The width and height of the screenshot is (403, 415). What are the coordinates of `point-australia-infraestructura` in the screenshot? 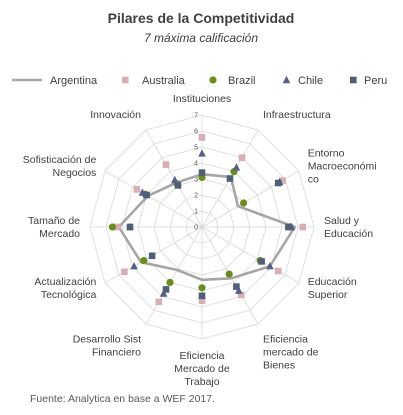 It's located at (242, 157).